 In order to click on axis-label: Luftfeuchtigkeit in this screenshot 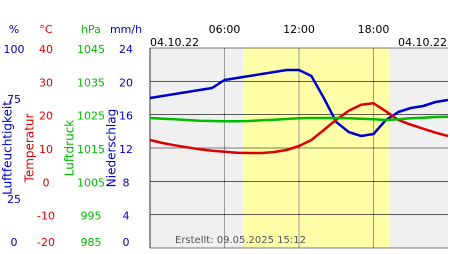, I will do `click(8, 148)`.